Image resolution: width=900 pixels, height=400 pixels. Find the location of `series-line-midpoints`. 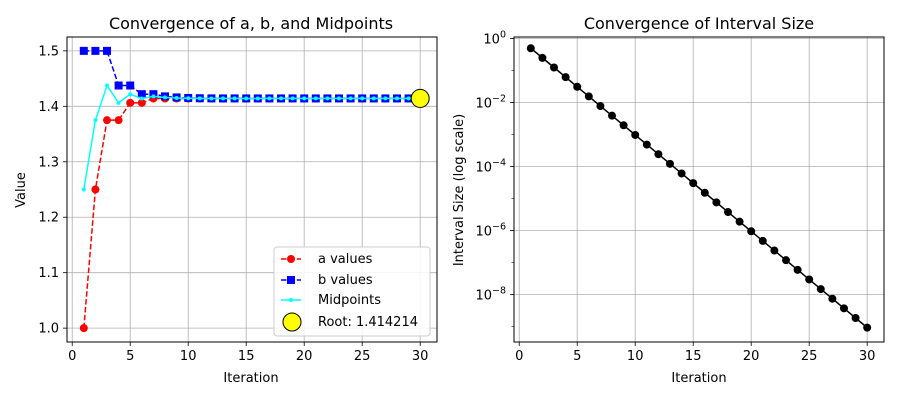

series-line-midpoints is located at coordinates (252, 136).